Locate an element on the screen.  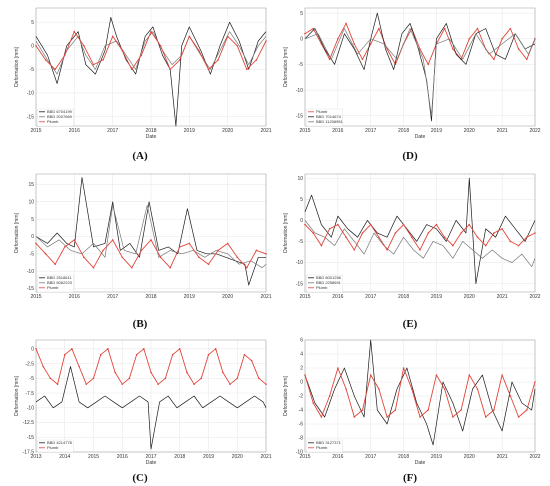
legend-box is located at coordinates (324, 446).